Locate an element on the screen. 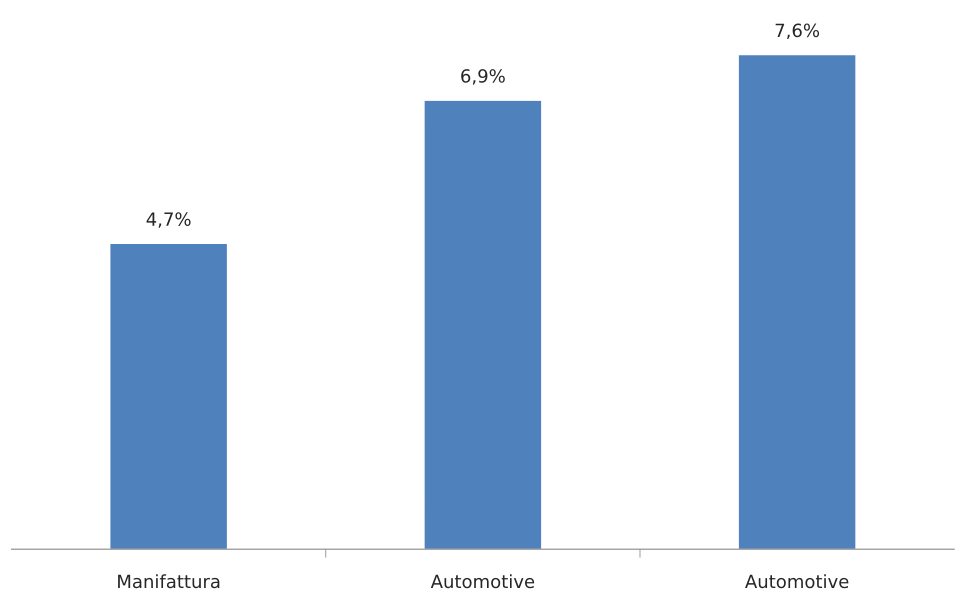 The width and height of the screenshot is (960, 597). data-label: 6,9% is located at coordinates (483, 77).